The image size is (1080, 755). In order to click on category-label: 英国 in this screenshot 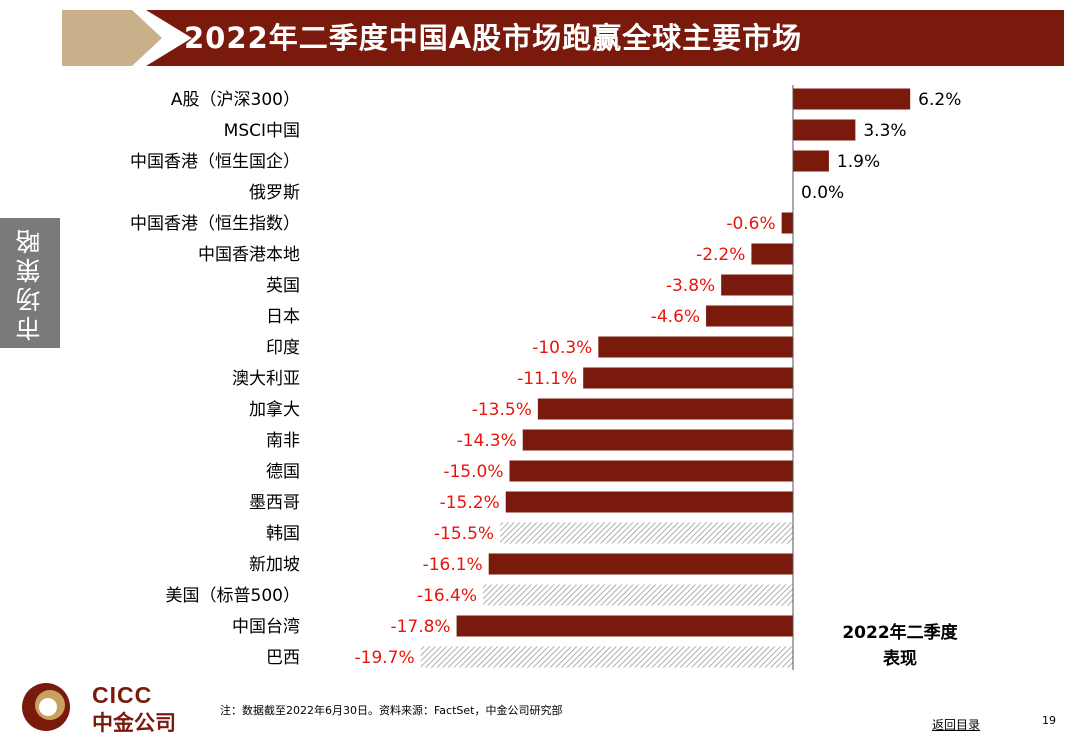, I will do `click(283, 286)`.